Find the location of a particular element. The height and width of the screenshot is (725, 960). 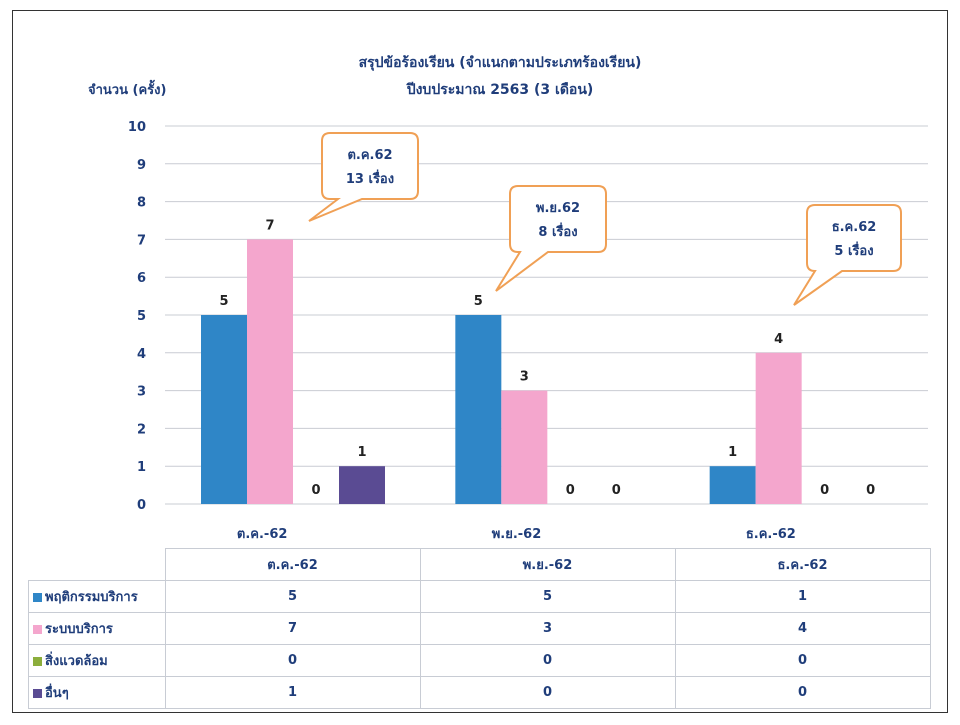

table-row: สิ่งแวดล้อม 0 0 0 is located at coordinates (479, 660).